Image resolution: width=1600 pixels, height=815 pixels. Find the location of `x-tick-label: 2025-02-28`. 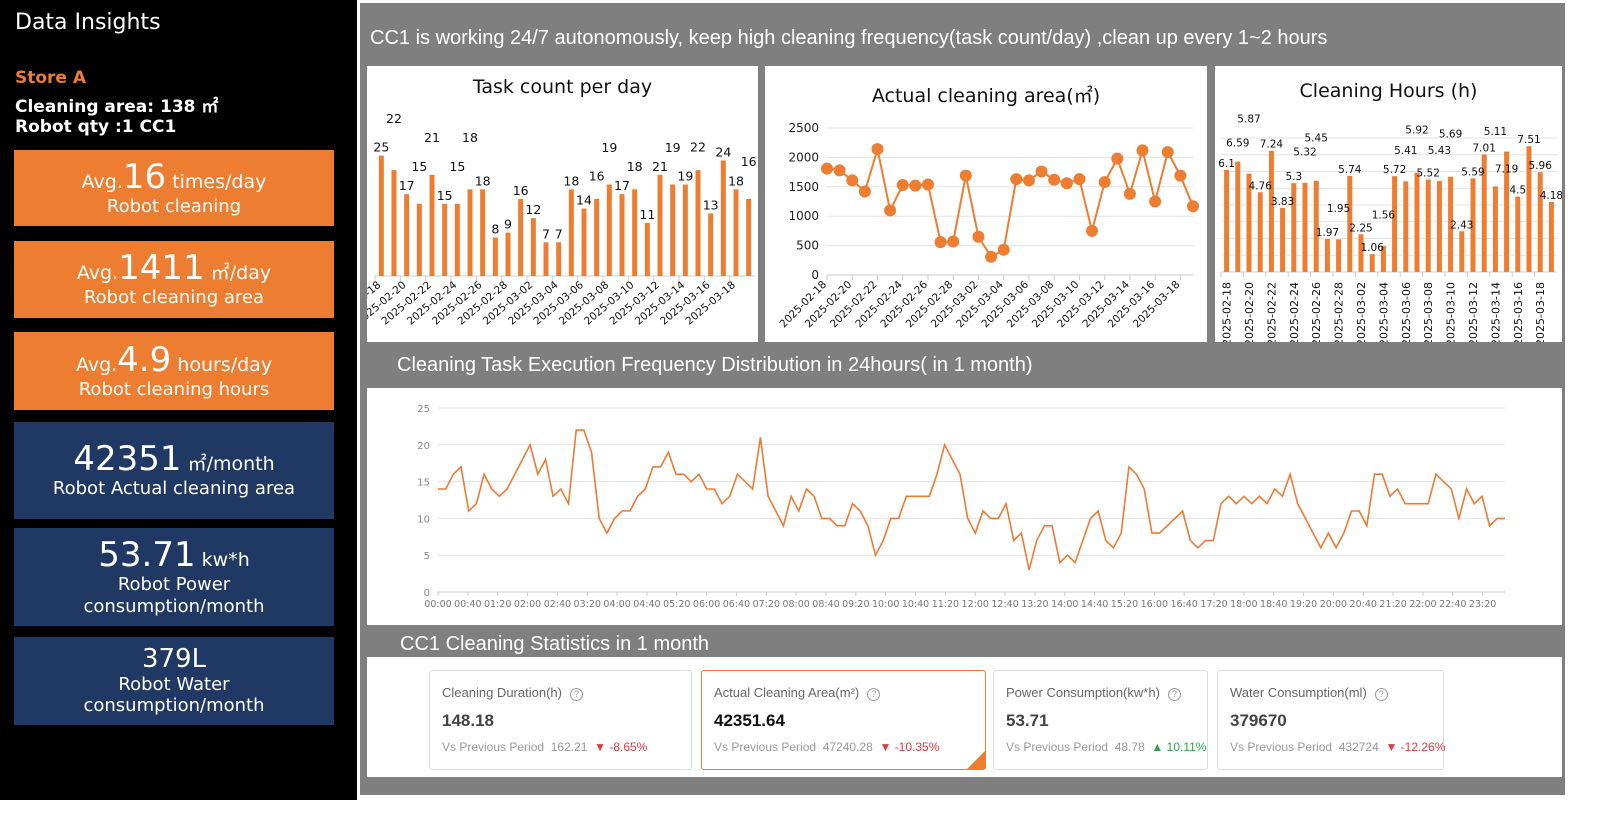

x-tick-label: 2025-02-28 is located at coordinates (1339, 312).